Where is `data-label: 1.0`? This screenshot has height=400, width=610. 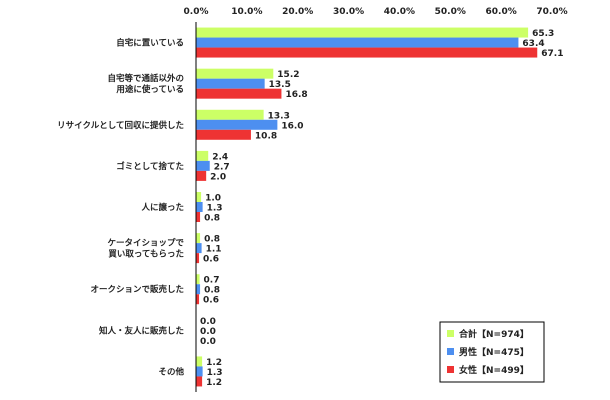 data-label: 1.0 is located at coordinates (213, 199).